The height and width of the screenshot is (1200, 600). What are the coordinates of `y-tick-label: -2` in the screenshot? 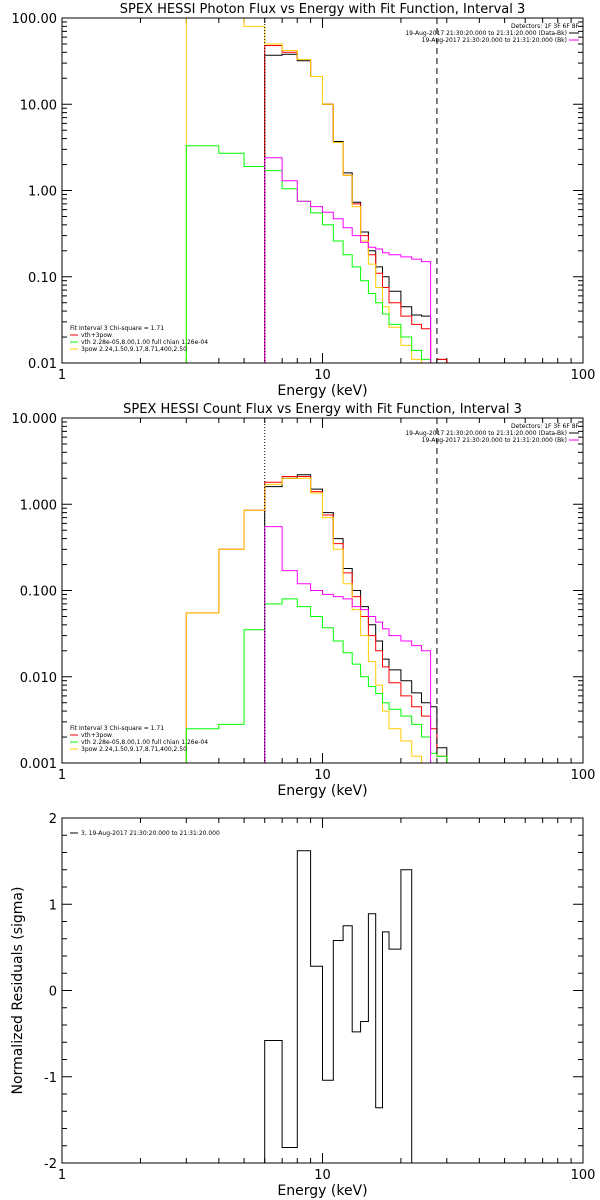 It's located at (50, 1164).